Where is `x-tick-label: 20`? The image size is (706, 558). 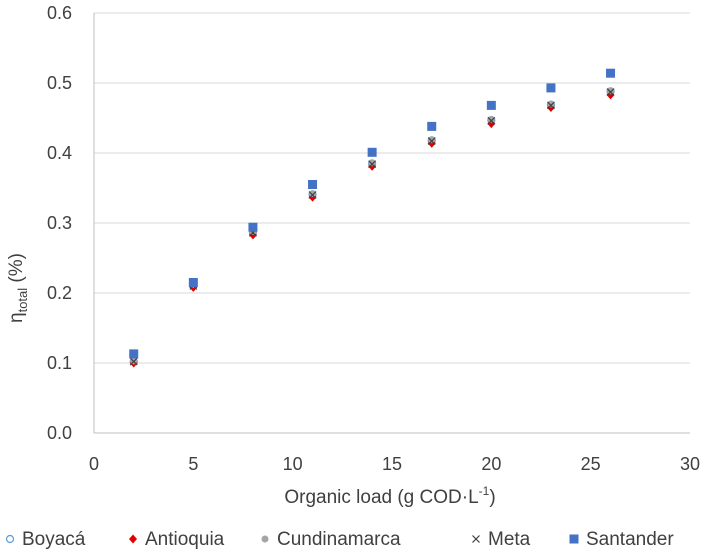
x-tick-label: 20 is located at coordinates (491, 464).